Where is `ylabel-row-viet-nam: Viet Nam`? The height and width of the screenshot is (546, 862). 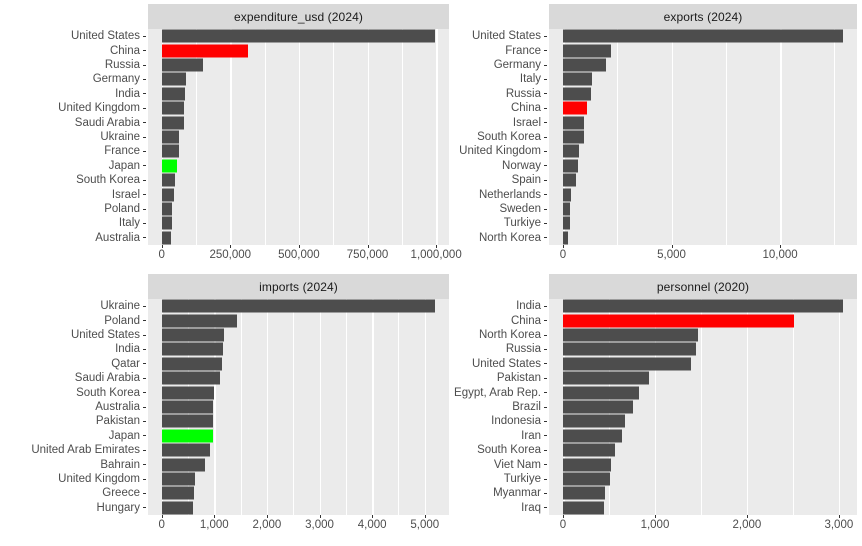 ylabel-row-viet-nam: Viet Nam is located at coordinates (499, 464).